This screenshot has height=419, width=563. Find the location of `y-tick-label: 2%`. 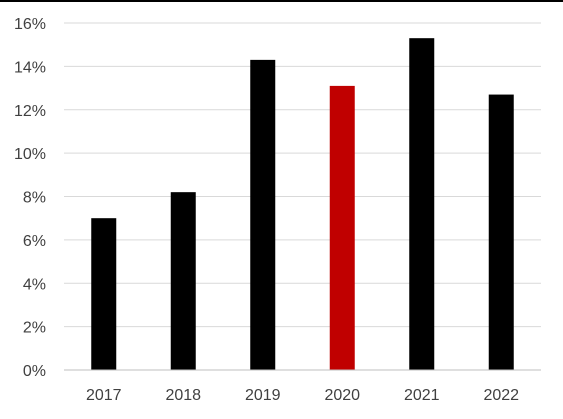

y-tick-label: 2% is located at coordinates (34, 328).